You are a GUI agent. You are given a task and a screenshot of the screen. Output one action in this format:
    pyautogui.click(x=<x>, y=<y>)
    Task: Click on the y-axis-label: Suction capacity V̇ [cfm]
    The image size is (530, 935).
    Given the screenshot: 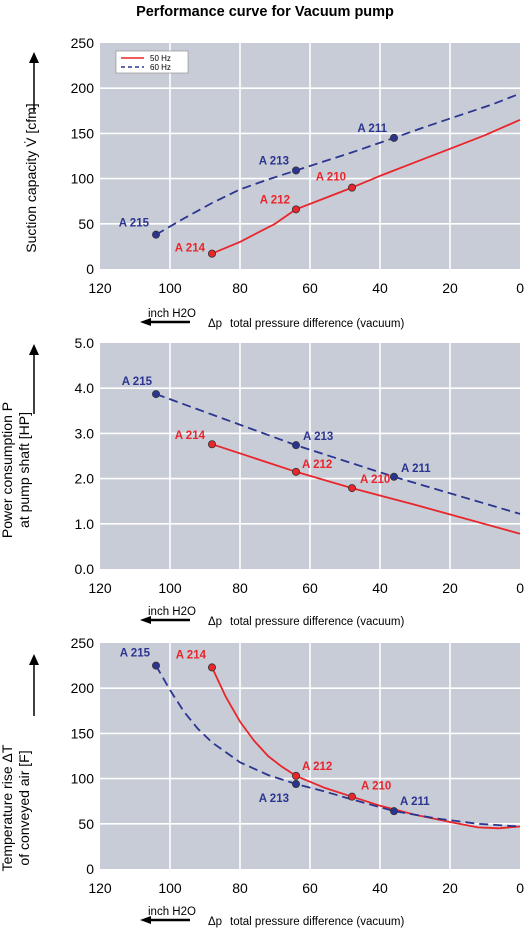 What is the action you would take?
    pyautogui.click(x=31, y=177)
    